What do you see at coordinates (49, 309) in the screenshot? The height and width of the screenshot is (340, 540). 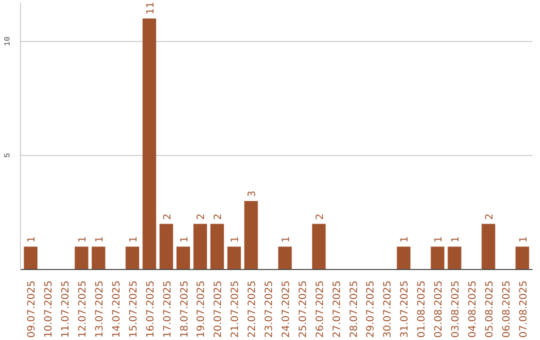 I see `x-tick-label: 10.07.2025` at bounding box center [49, 309].